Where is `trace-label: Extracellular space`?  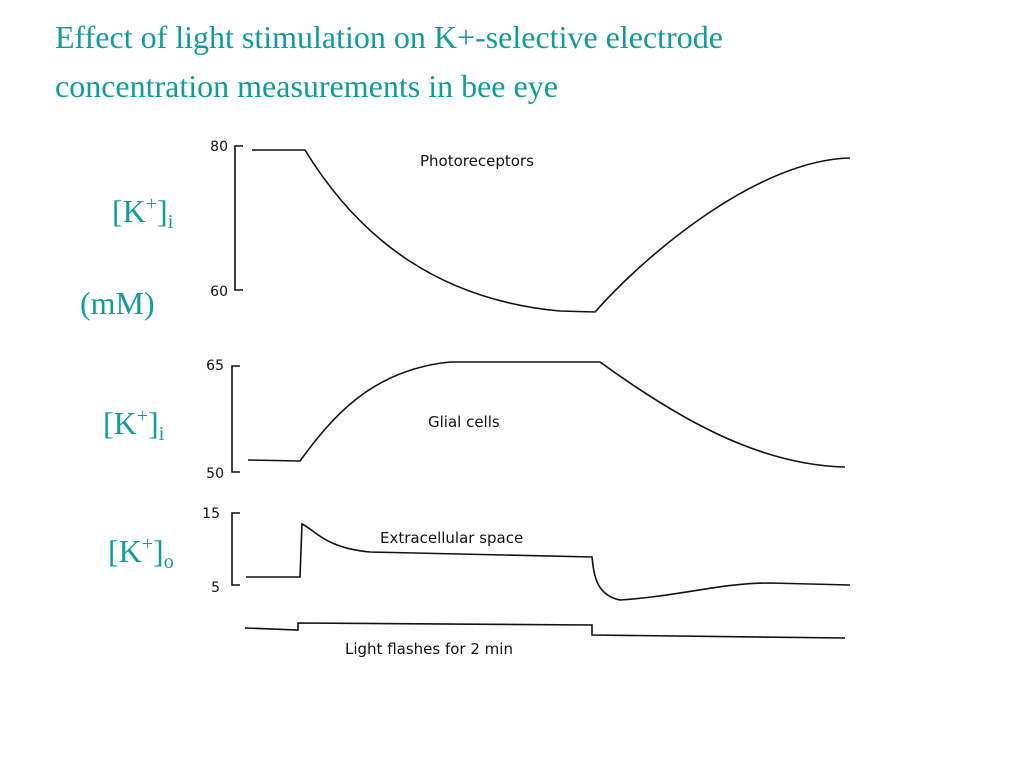
trace-label: Extracellular space is located at coordinates (451, 538).